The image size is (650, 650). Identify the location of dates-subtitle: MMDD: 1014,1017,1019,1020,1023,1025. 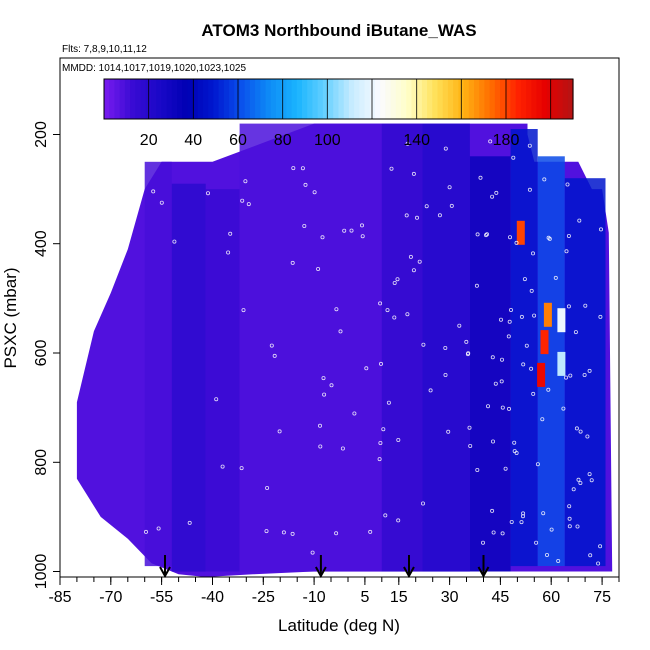
(154, 68).